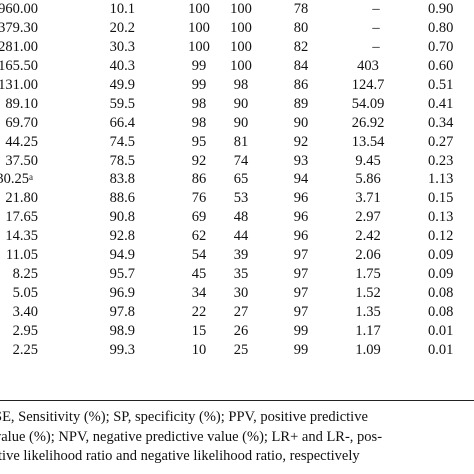  Describe the element at coordinates (368, 274) in the screenshot. I see `lr-plus-cell: 1.75` at that location.